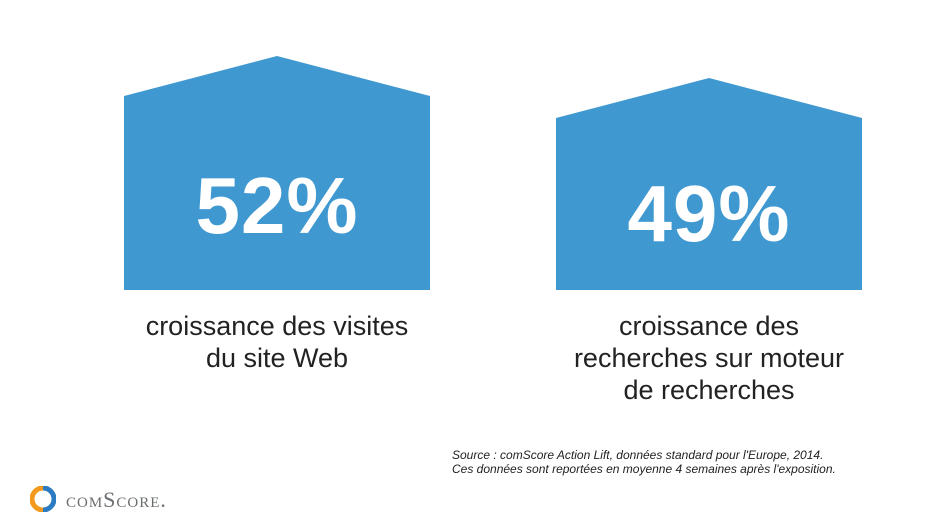 Image resolution: width=946 pixels, height=527 pixels. I want to click on stat-caption-line: recherches sur moteur, so click(709, 358).